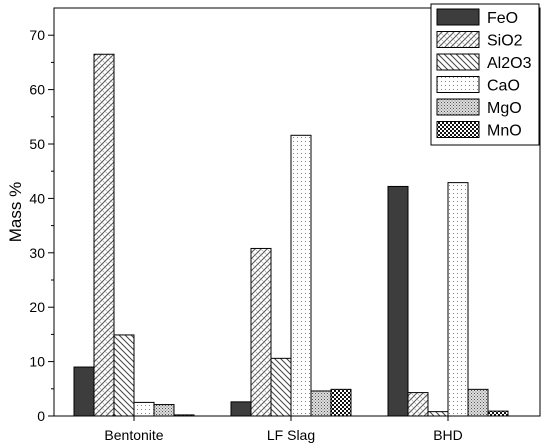  I want to click on bar-cao-lf-slag, so click(301, 275).